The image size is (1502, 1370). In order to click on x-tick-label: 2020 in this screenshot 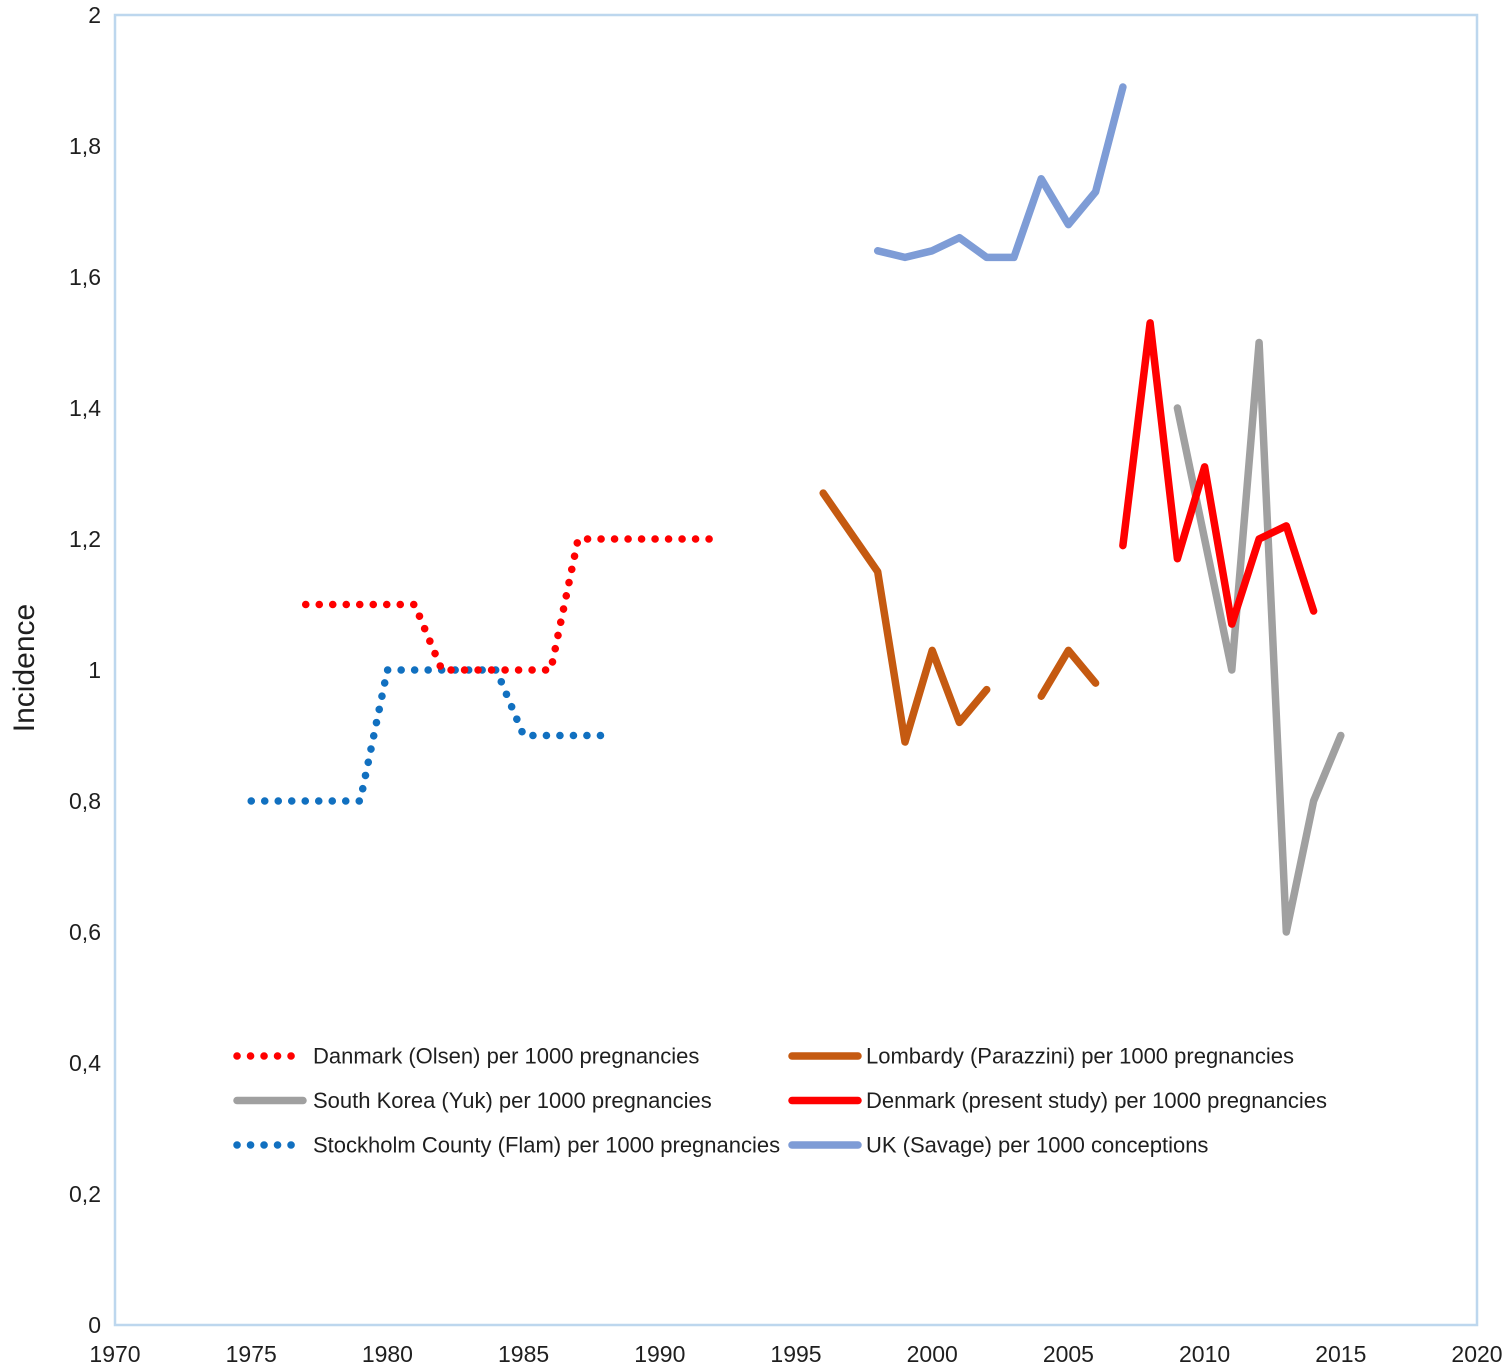, I will do `click(1476, 1354)`.